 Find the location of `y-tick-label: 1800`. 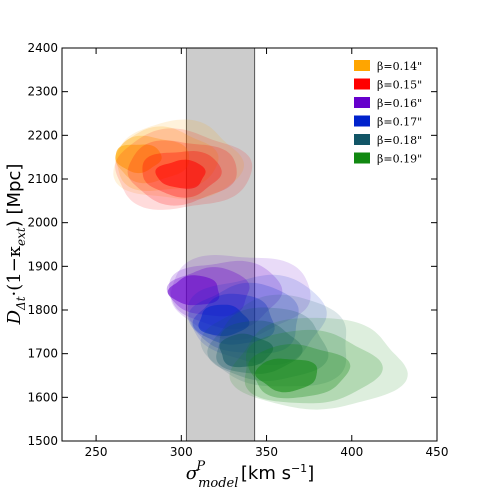

y-tick-label: 1800 is located at coordinates (42, 310).